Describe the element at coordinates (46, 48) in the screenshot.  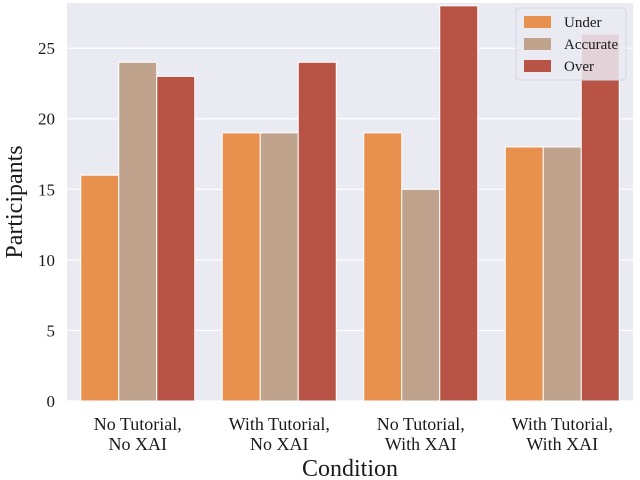
I see `y-tick-label: 25` at that location.